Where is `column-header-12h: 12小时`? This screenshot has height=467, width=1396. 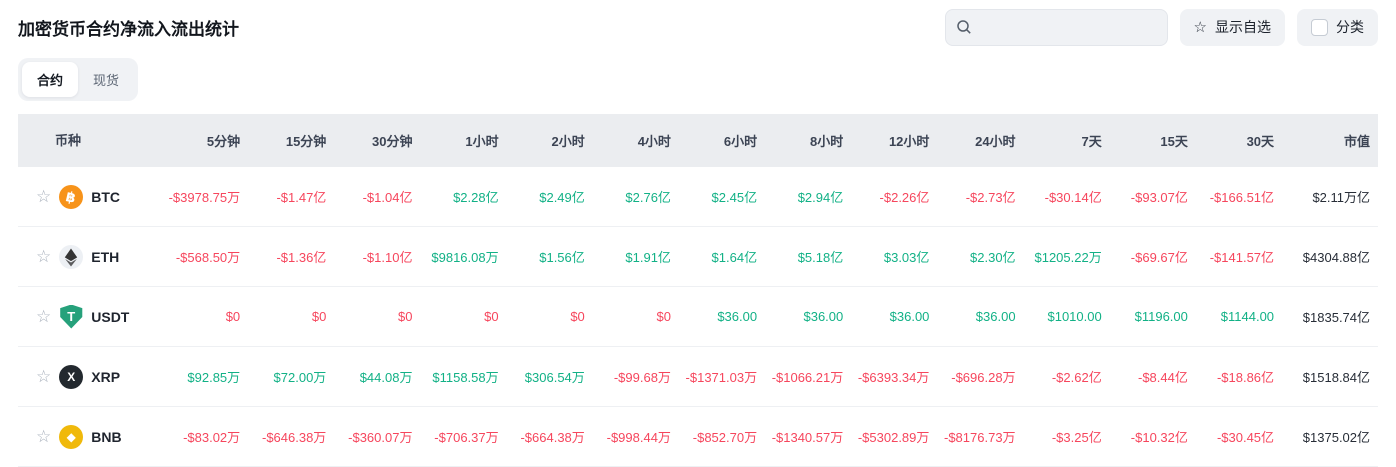 column-header-12h: 12小时 is located at coordinates (909, 141).